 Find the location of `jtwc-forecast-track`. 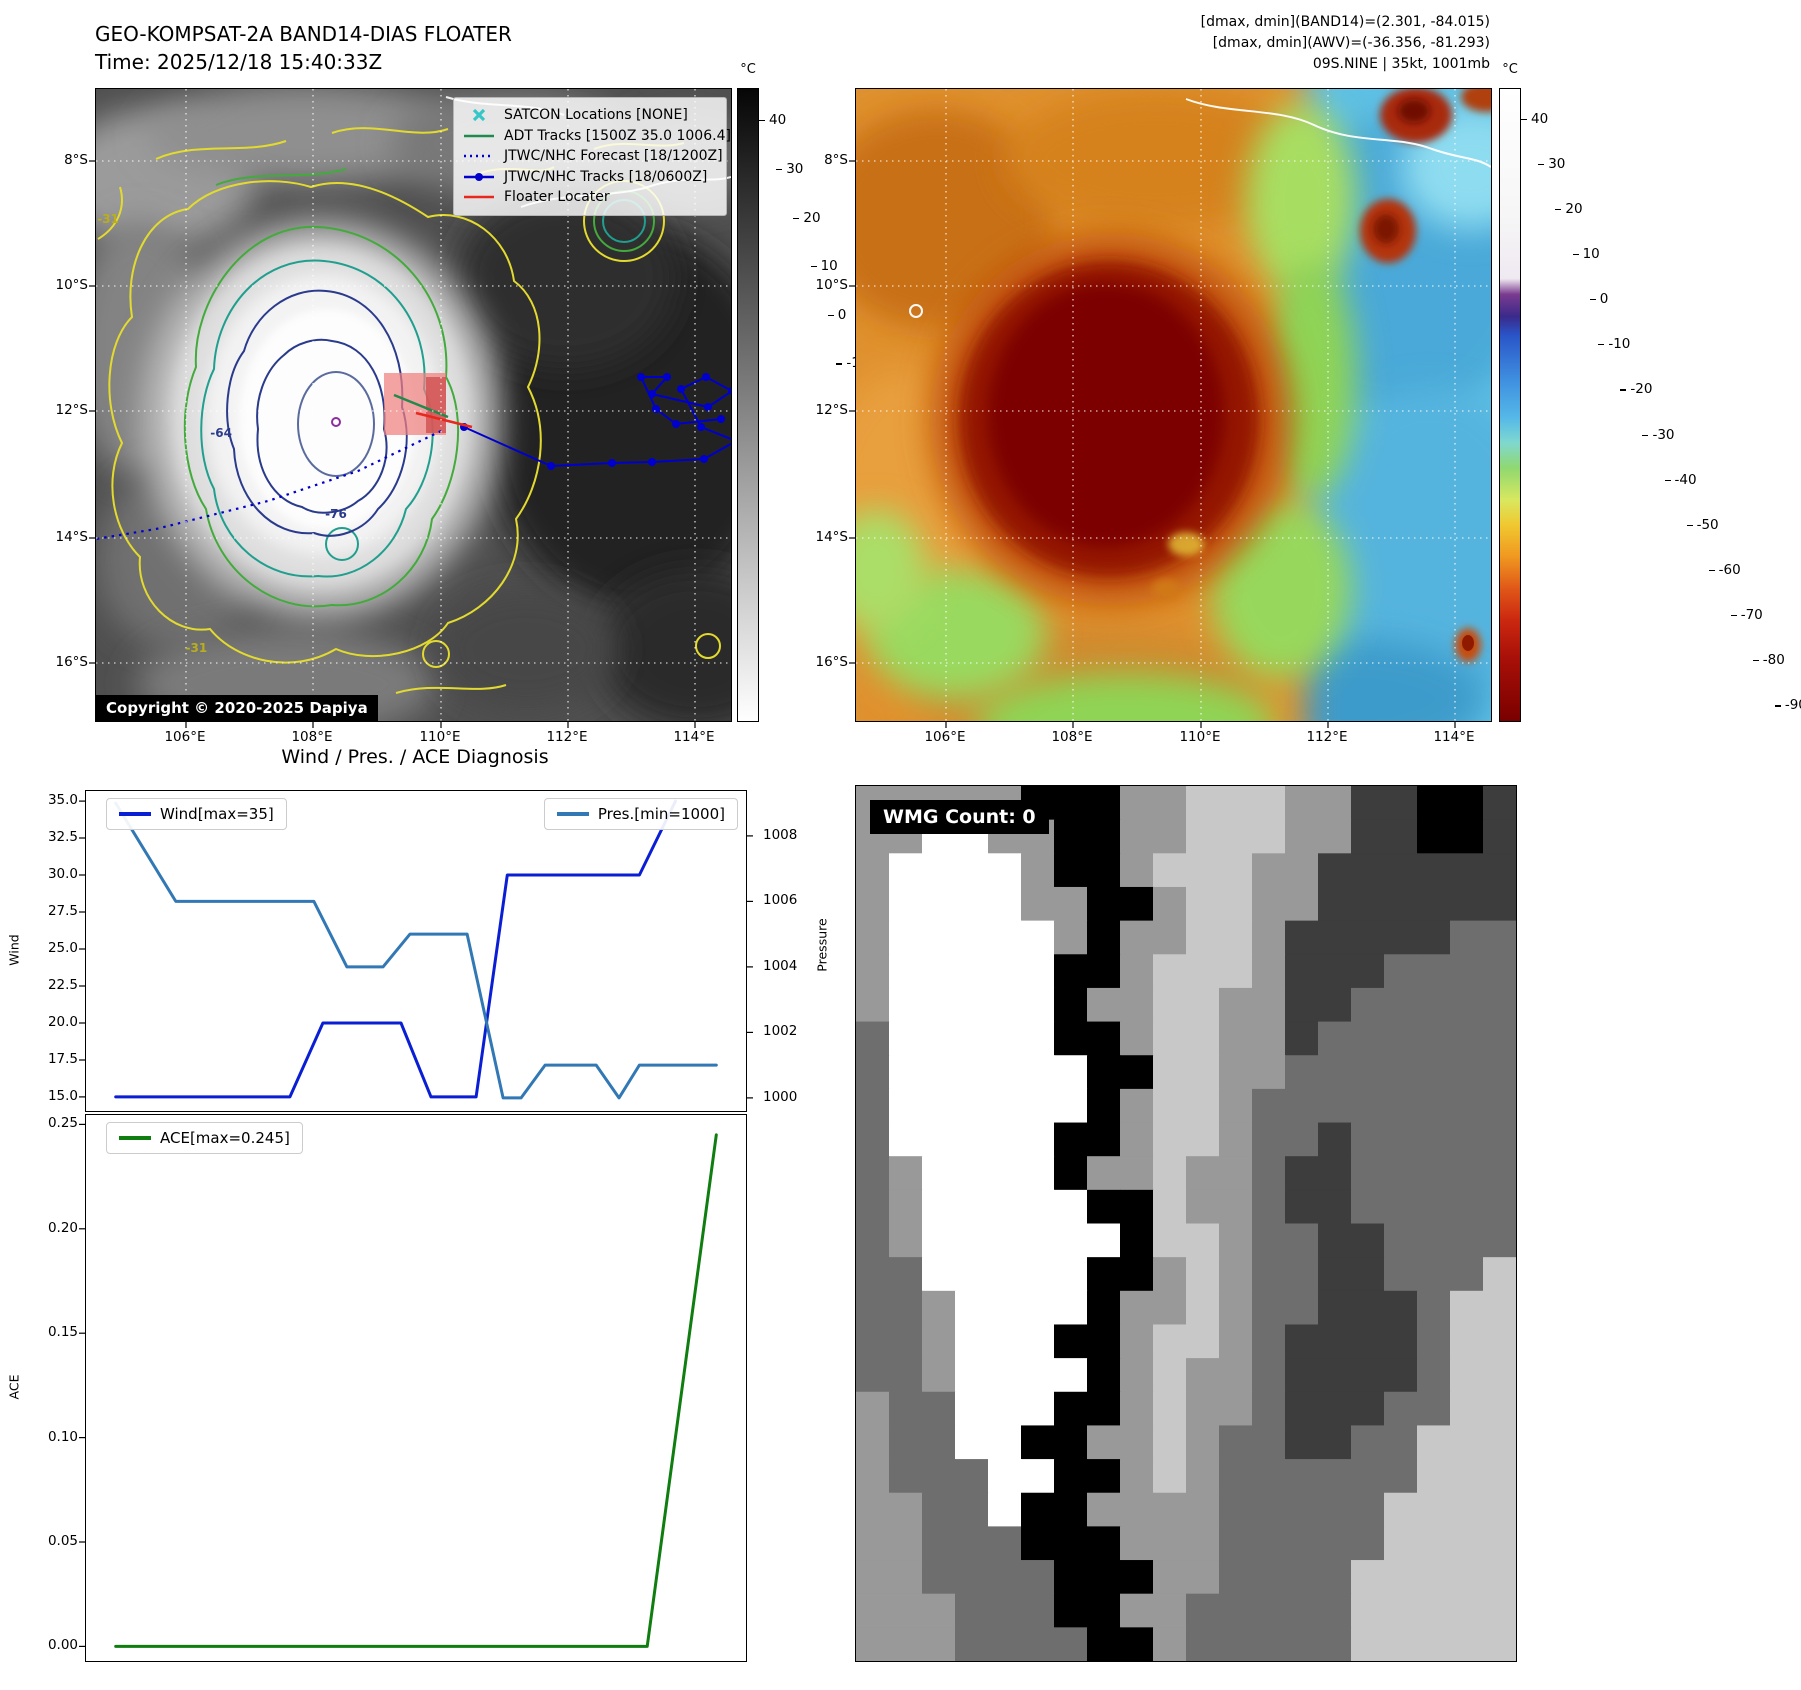

jtwc-forecast-track is located at coordinates (269, 485).